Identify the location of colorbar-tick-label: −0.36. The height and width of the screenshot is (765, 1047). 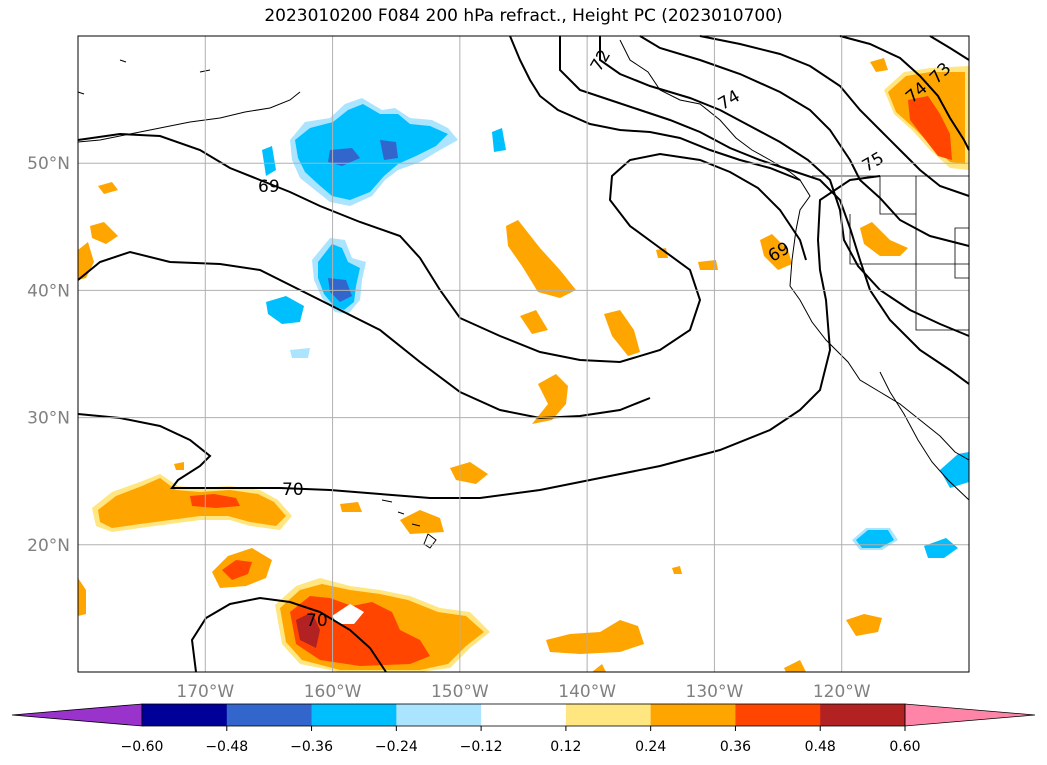
(311, 747).